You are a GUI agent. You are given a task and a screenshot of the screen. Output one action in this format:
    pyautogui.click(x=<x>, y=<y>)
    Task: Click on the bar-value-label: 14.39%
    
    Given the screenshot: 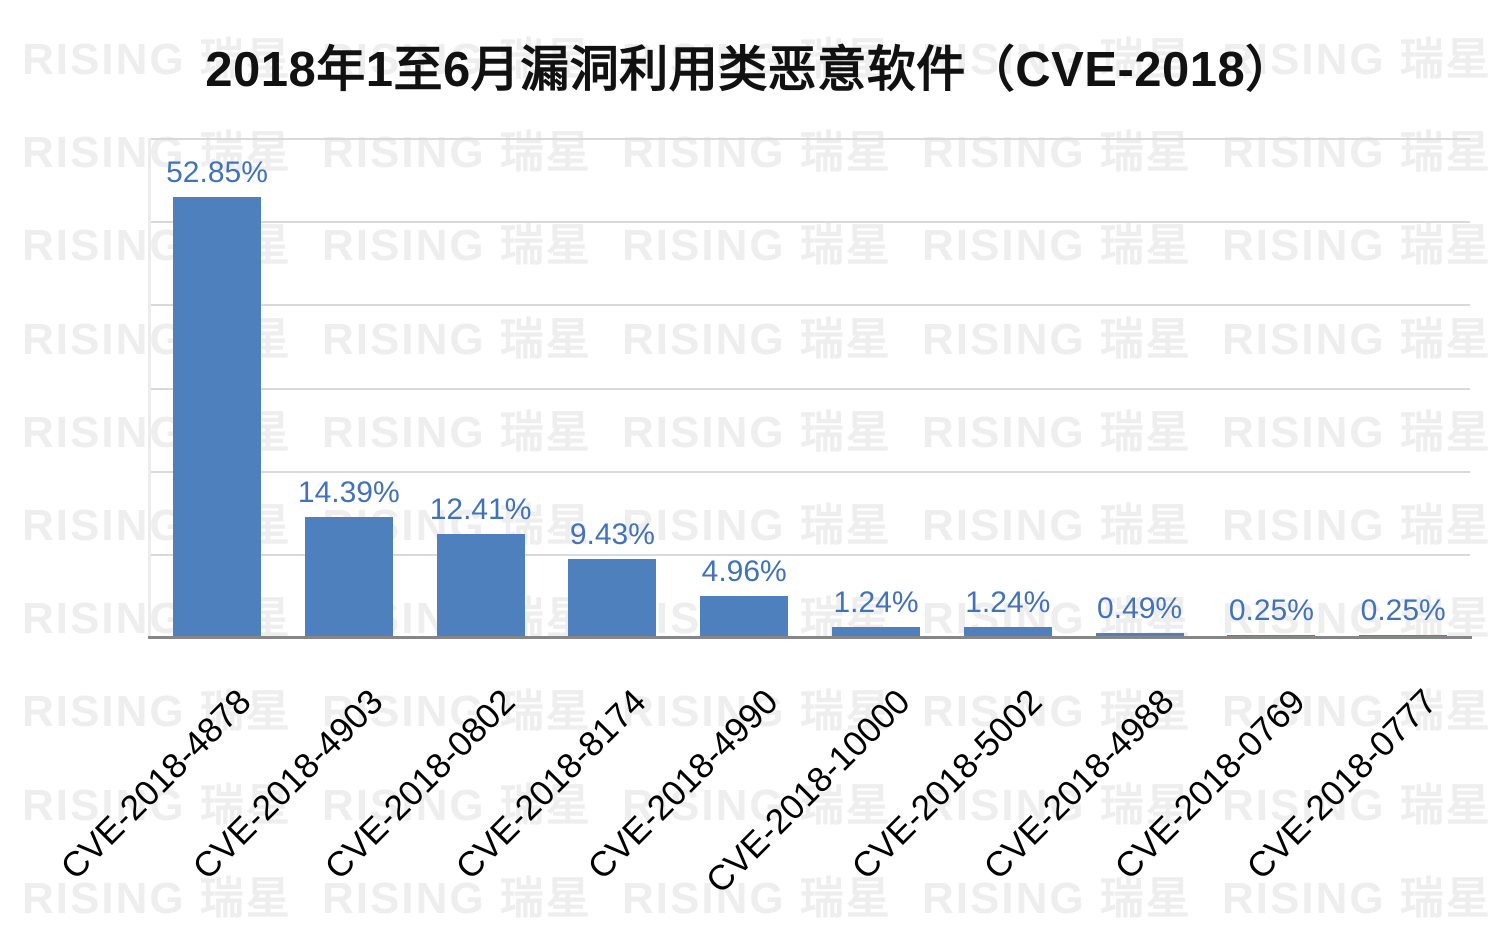 What is the action you would take?
    pyautogui.click(x=348, y=493)
    